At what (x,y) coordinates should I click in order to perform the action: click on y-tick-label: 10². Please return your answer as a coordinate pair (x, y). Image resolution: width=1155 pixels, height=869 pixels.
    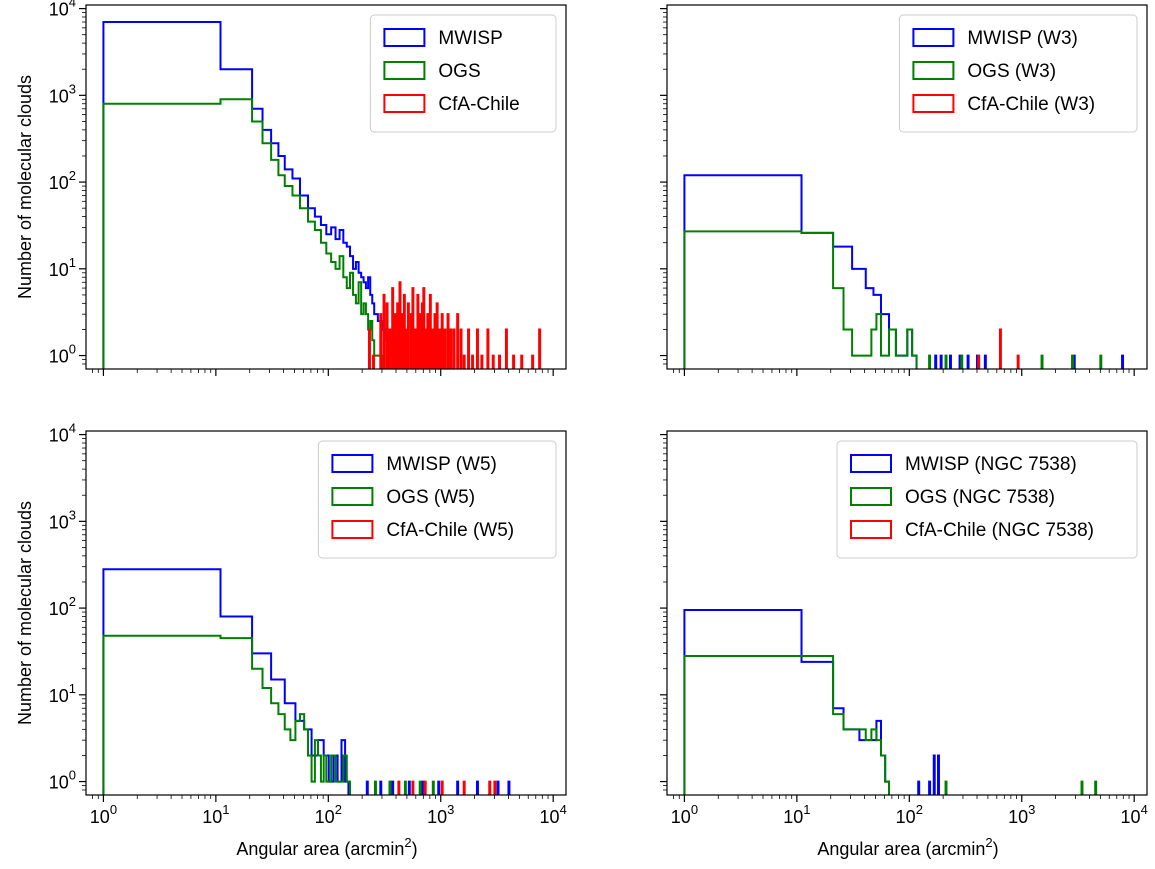
    Looking at the image, I should click on (62, 606).